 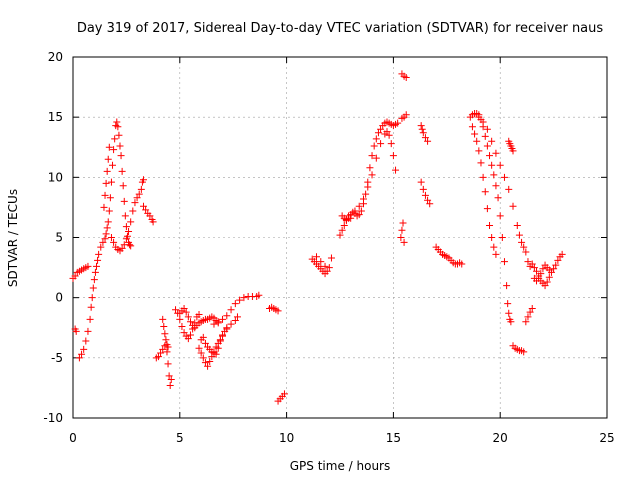 I want to click on x-tick-label: 10, so click(x=286, y=438).